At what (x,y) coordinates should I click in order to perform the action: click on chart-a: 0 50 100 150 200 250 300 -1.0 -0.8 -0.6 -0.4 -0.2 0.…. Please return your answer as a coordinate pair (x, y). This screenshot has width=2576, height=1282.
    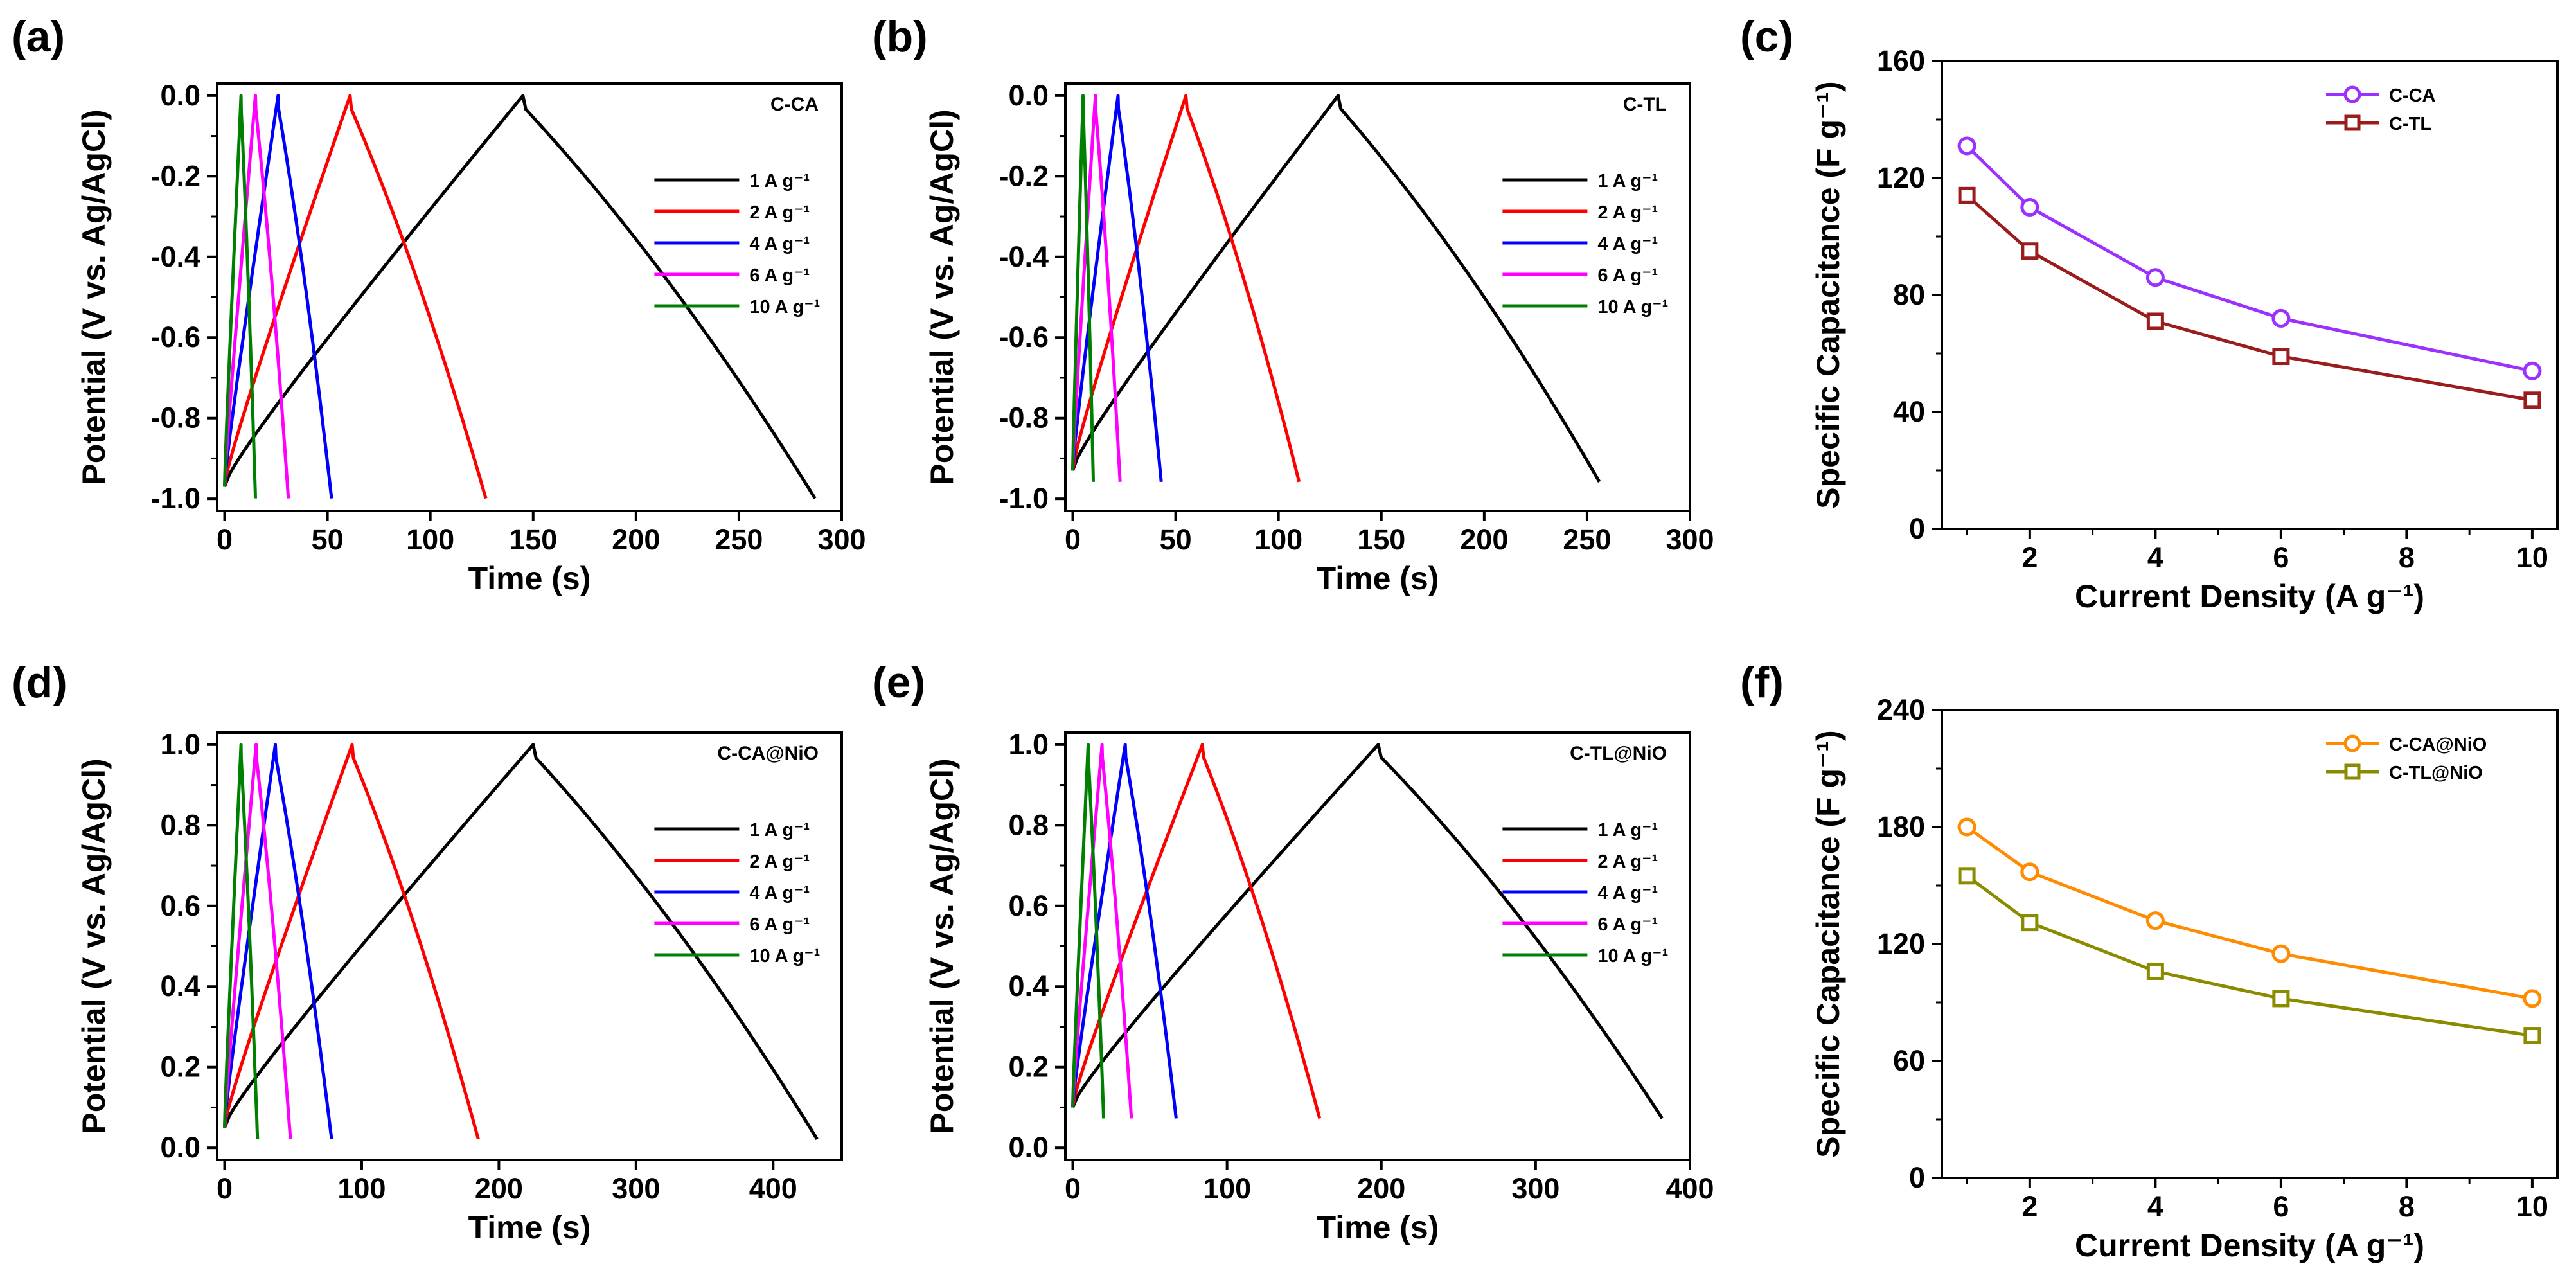
    Looking at the image, I should click on (471, 338).